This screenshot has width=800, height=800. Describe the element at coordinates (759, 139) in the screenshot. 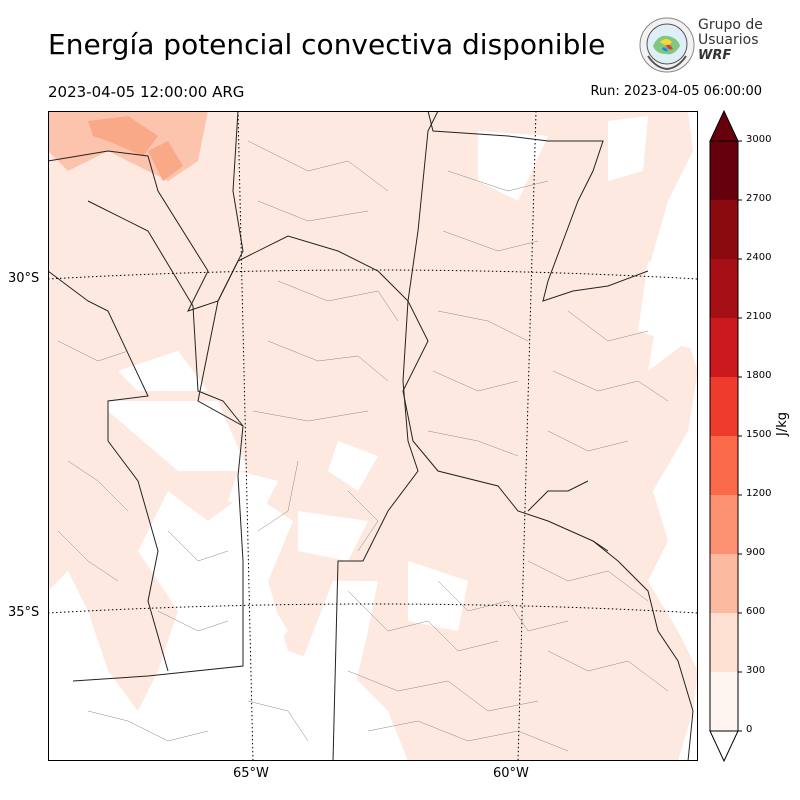

I see `colorbar-tick-label: 3000` at that location.